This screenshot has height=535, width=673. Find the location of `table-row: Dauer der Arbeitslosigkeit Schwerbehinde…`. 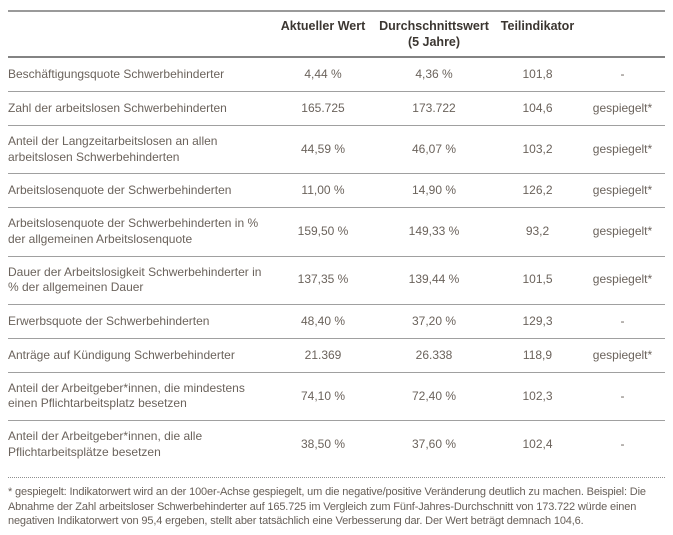

table-row: Dauer der Arbeitslosigkeit Schwerbehinde… is located at coordinates (336, 281).